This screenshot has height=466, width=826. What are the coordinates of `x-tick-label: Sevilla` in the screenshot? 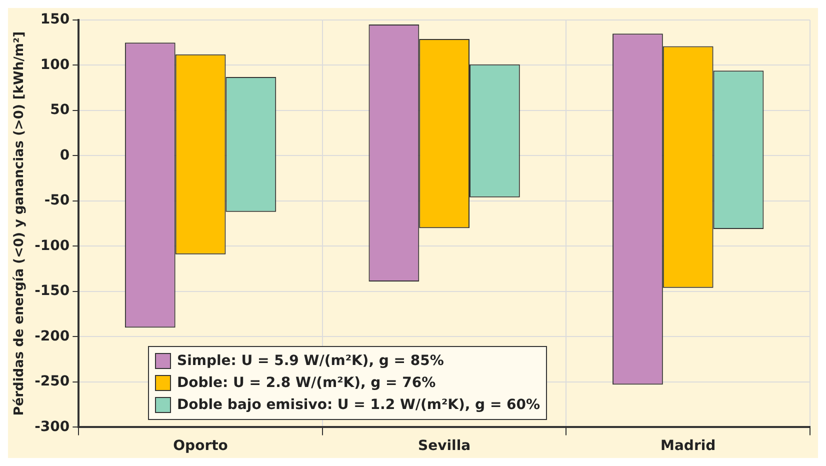 It's located at (444, 446).